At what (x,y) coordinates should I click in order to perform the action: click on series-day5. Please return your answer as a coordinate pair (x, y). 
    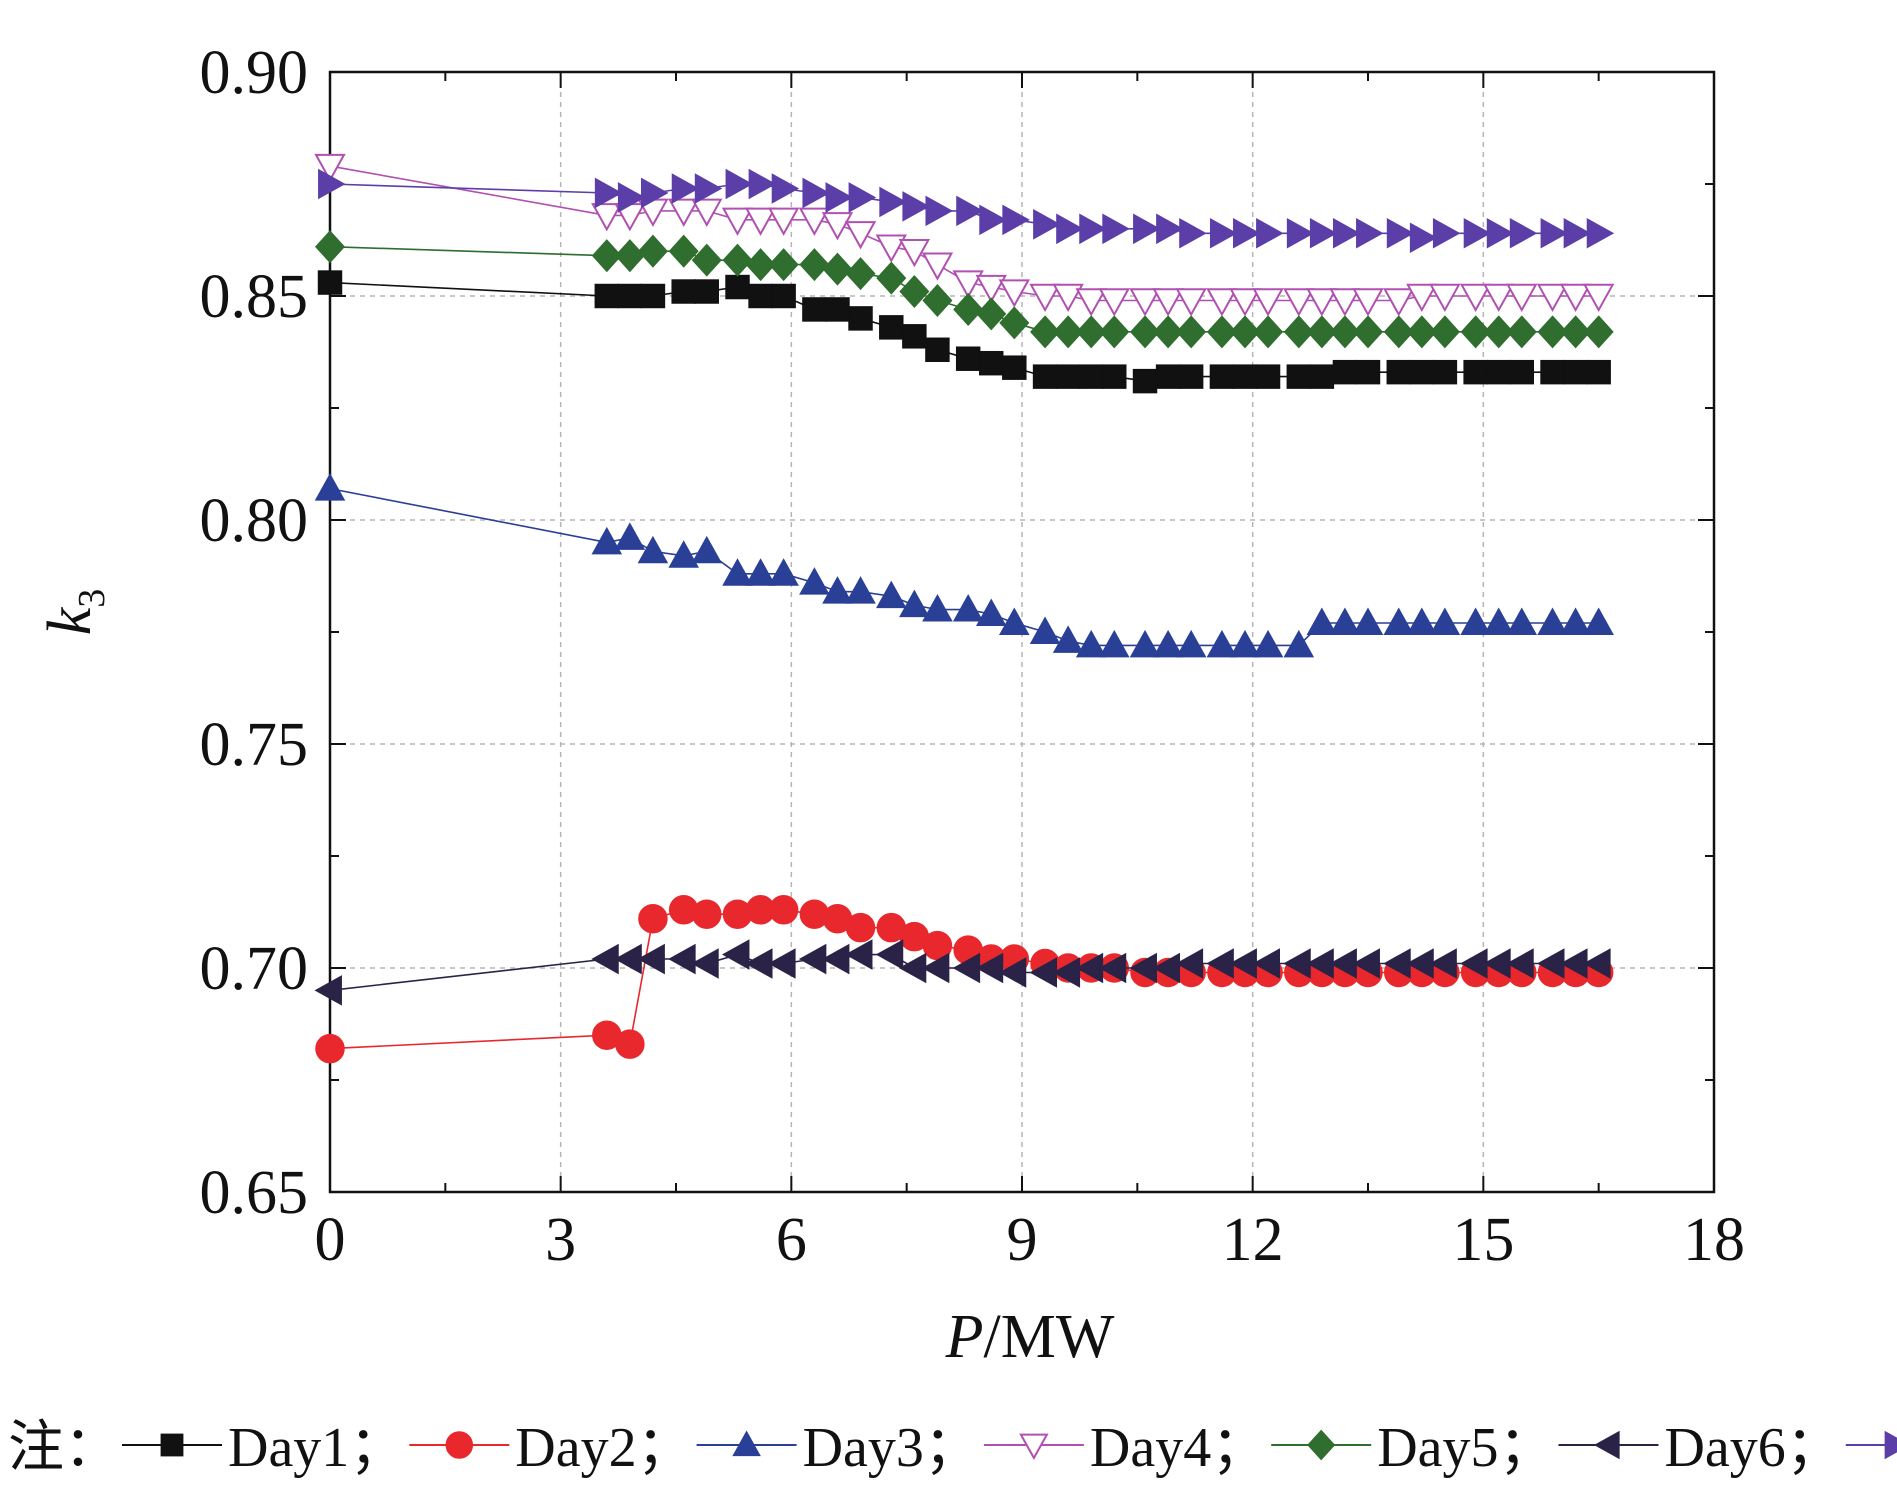
    Looking at the image, I should click on (964, 289).